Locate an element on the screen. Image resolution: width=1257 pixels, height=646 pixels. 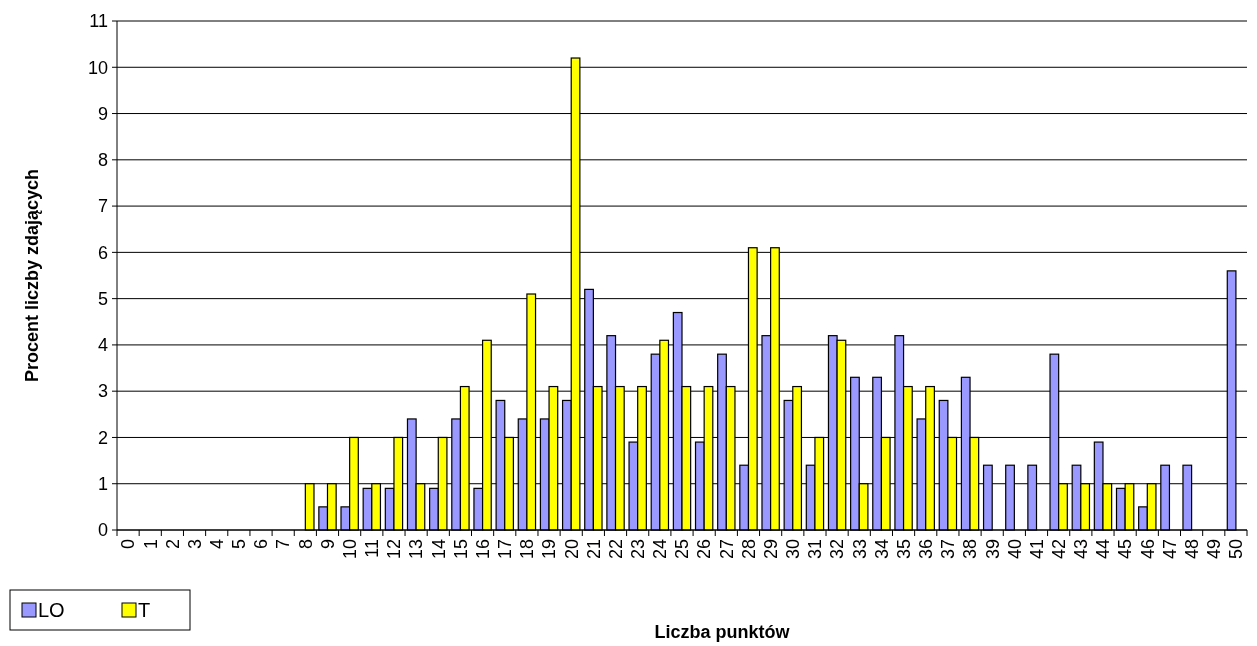
x-tick-label: 0 is located at coordinates (128, 544).